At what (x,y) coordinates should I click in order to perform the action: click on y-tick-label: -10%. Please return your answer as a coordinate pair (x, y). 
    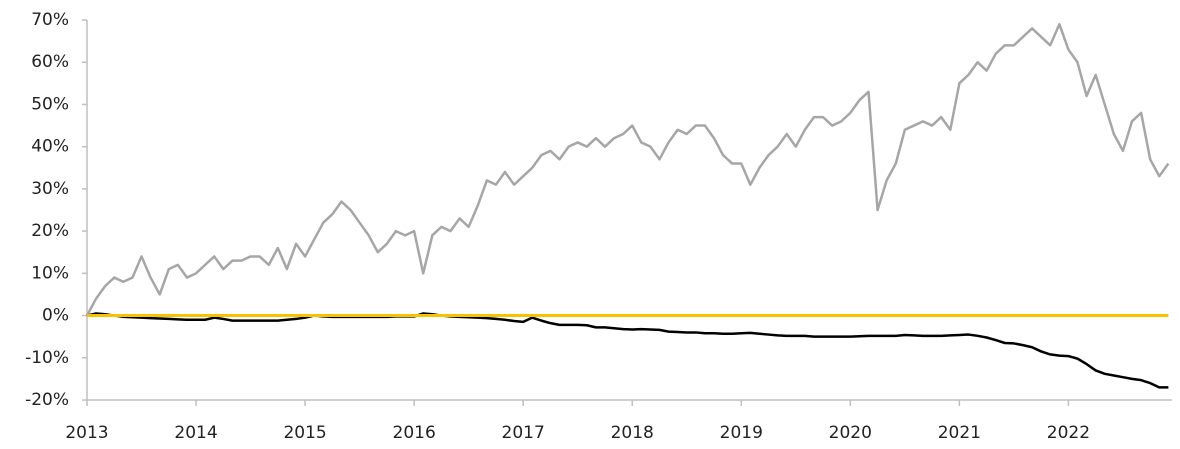
    Looking at the image, I should click on (47, 358).